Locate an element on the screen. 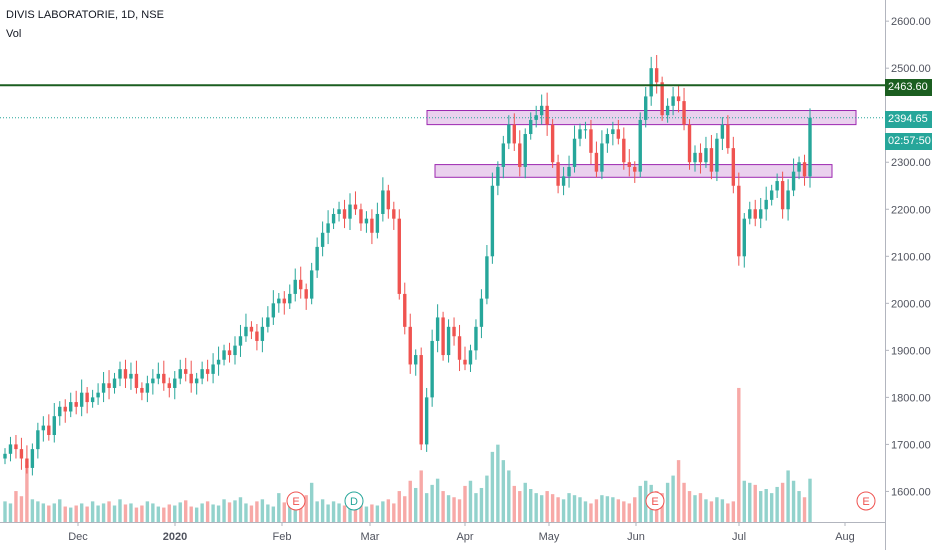 This screenshot has width=932, height=550. price-tick-label: 2300.00 is located at coordinates (911, 163).